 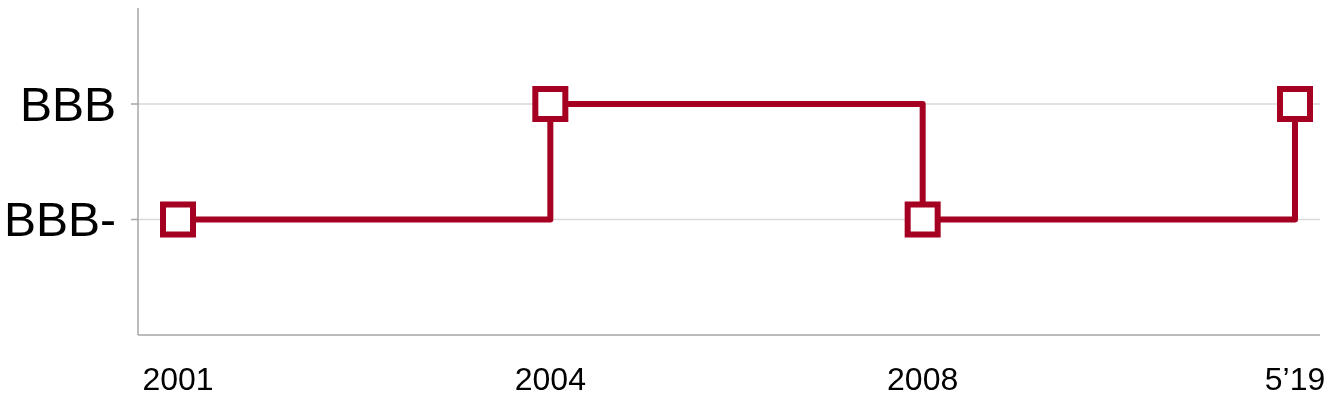 What do you see at coordinates (550, 379) in the screenshot?
I see `x-tick-label: 2004` at bounding box center [550, 379].